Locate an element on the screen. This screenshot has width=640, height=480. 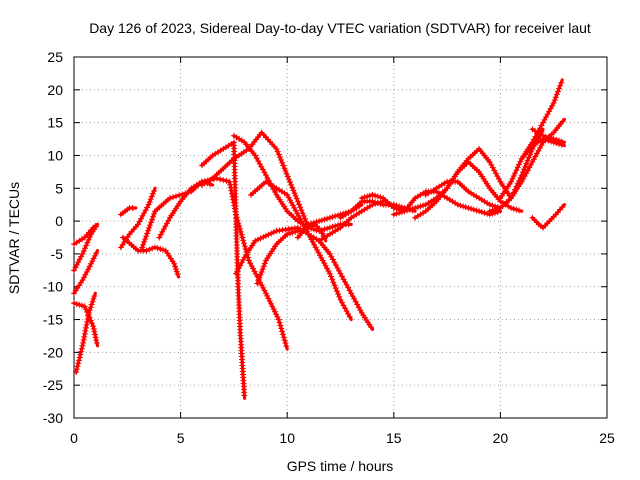
series-sat-e is located at coordinates (85, 333).